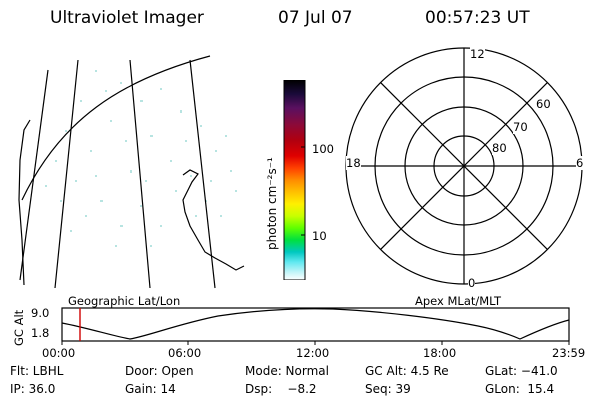 This screenshot has height=400, width=600. I want to click on colorbar-tick-10: 10, so click(319, 236).